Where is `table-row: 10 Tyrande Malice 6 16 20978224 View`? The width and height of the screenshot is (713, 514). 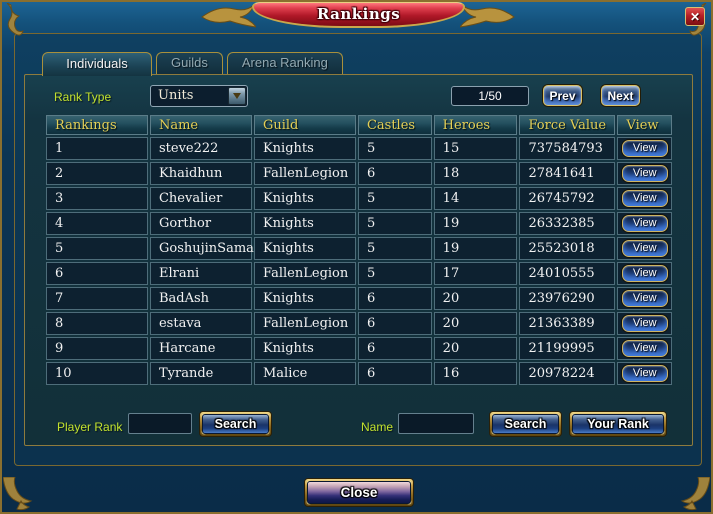
table-row: 10 Tyrande Malice 6 16 20978224 View is located at coordinates (359, 373).